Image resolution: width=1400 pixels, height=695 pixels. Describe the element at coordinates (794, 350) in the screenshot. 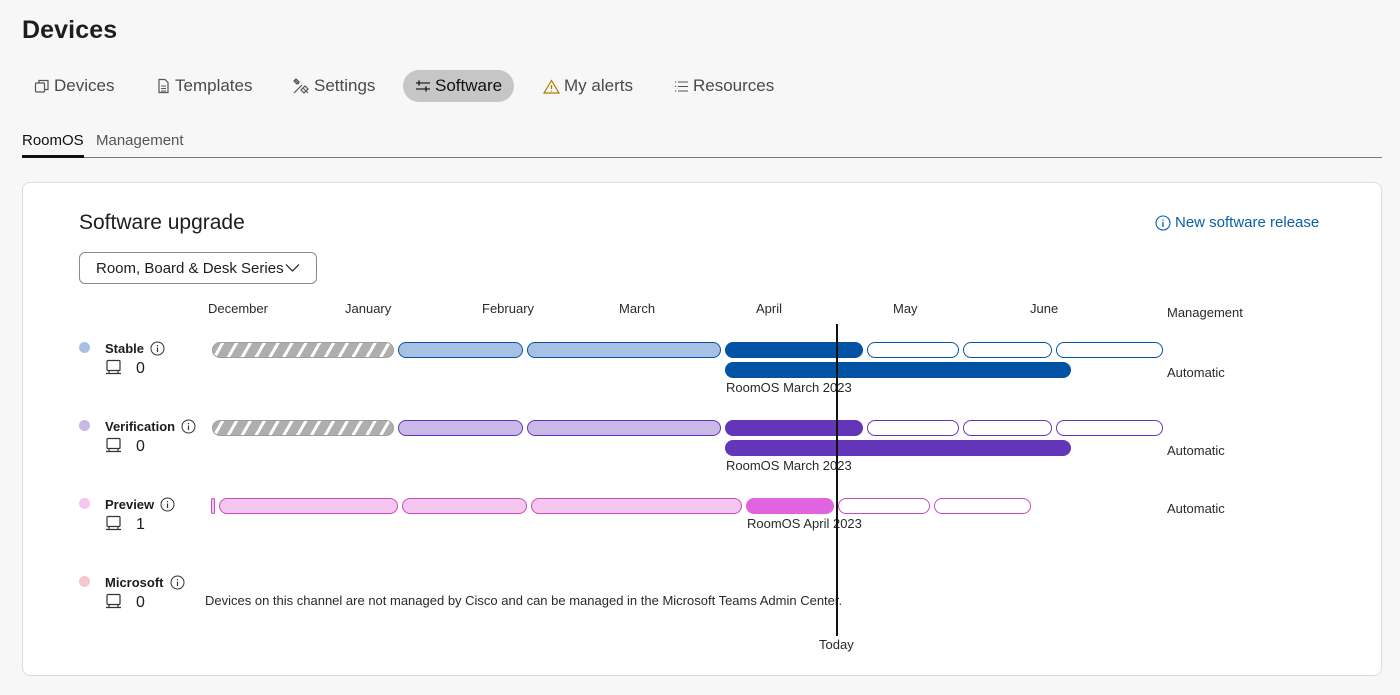

I see `stable-release-bar-current` at that location.